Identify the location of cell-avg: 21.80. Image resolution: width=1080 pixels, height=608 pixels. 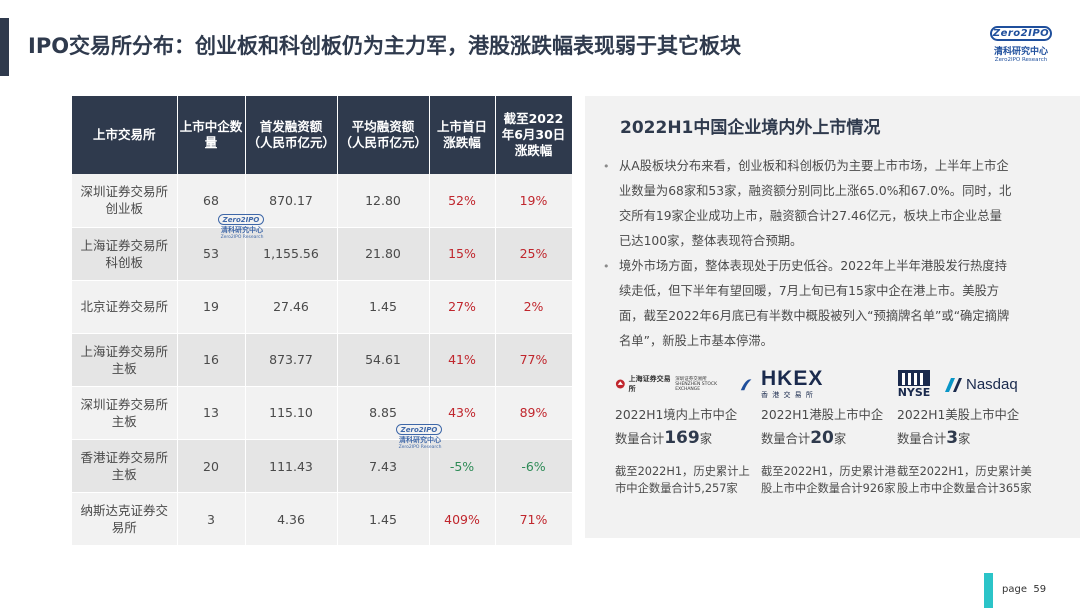
(383, 254).